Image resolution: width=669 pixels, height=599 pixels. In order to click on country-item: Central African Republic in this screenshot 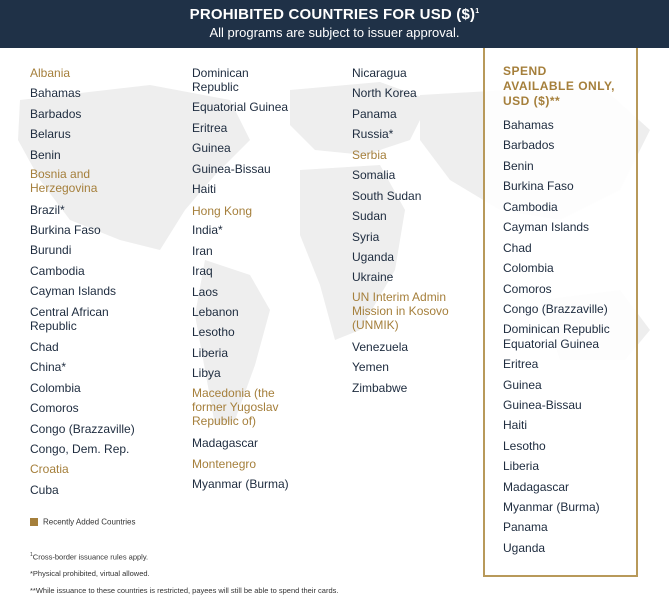, I will do `click(69, 319)`.